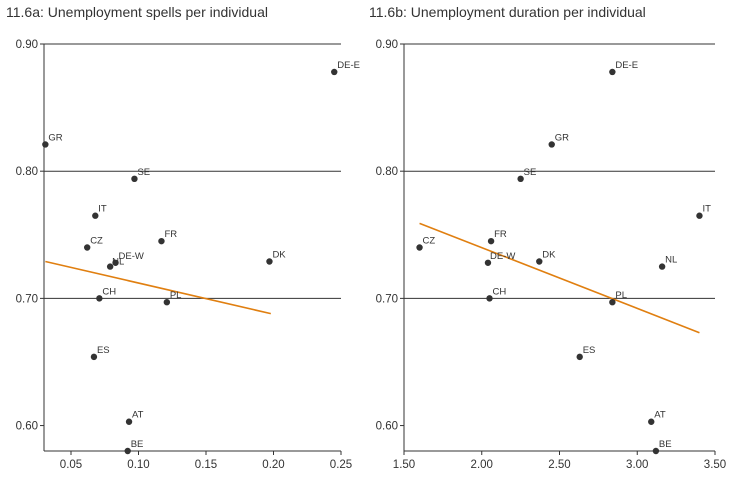  I want to click on chart-a-fit-line, so click(158, 287).